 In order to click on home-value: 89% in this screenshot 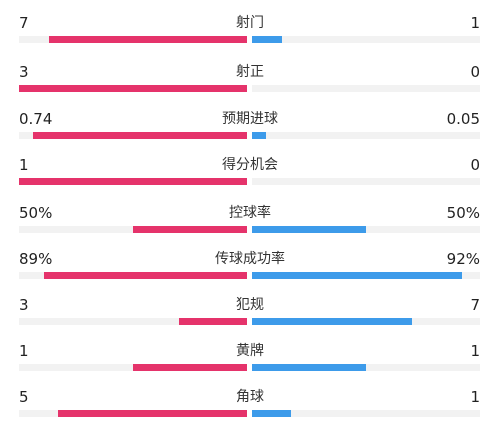, I will do `click(36, 259)`.